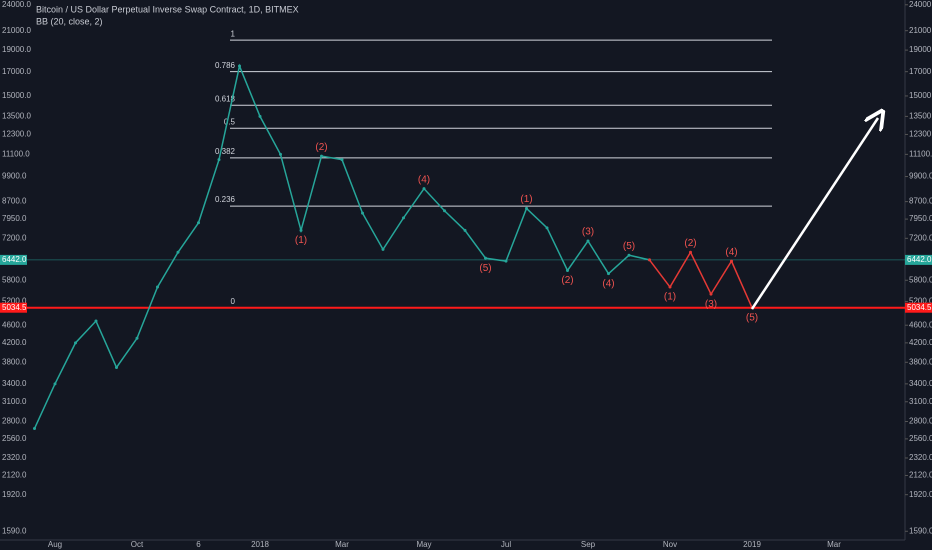  Describe the element at coordinates (920, 438) in the screenshot. I see `y-tick-label: 2560.0` at that location.